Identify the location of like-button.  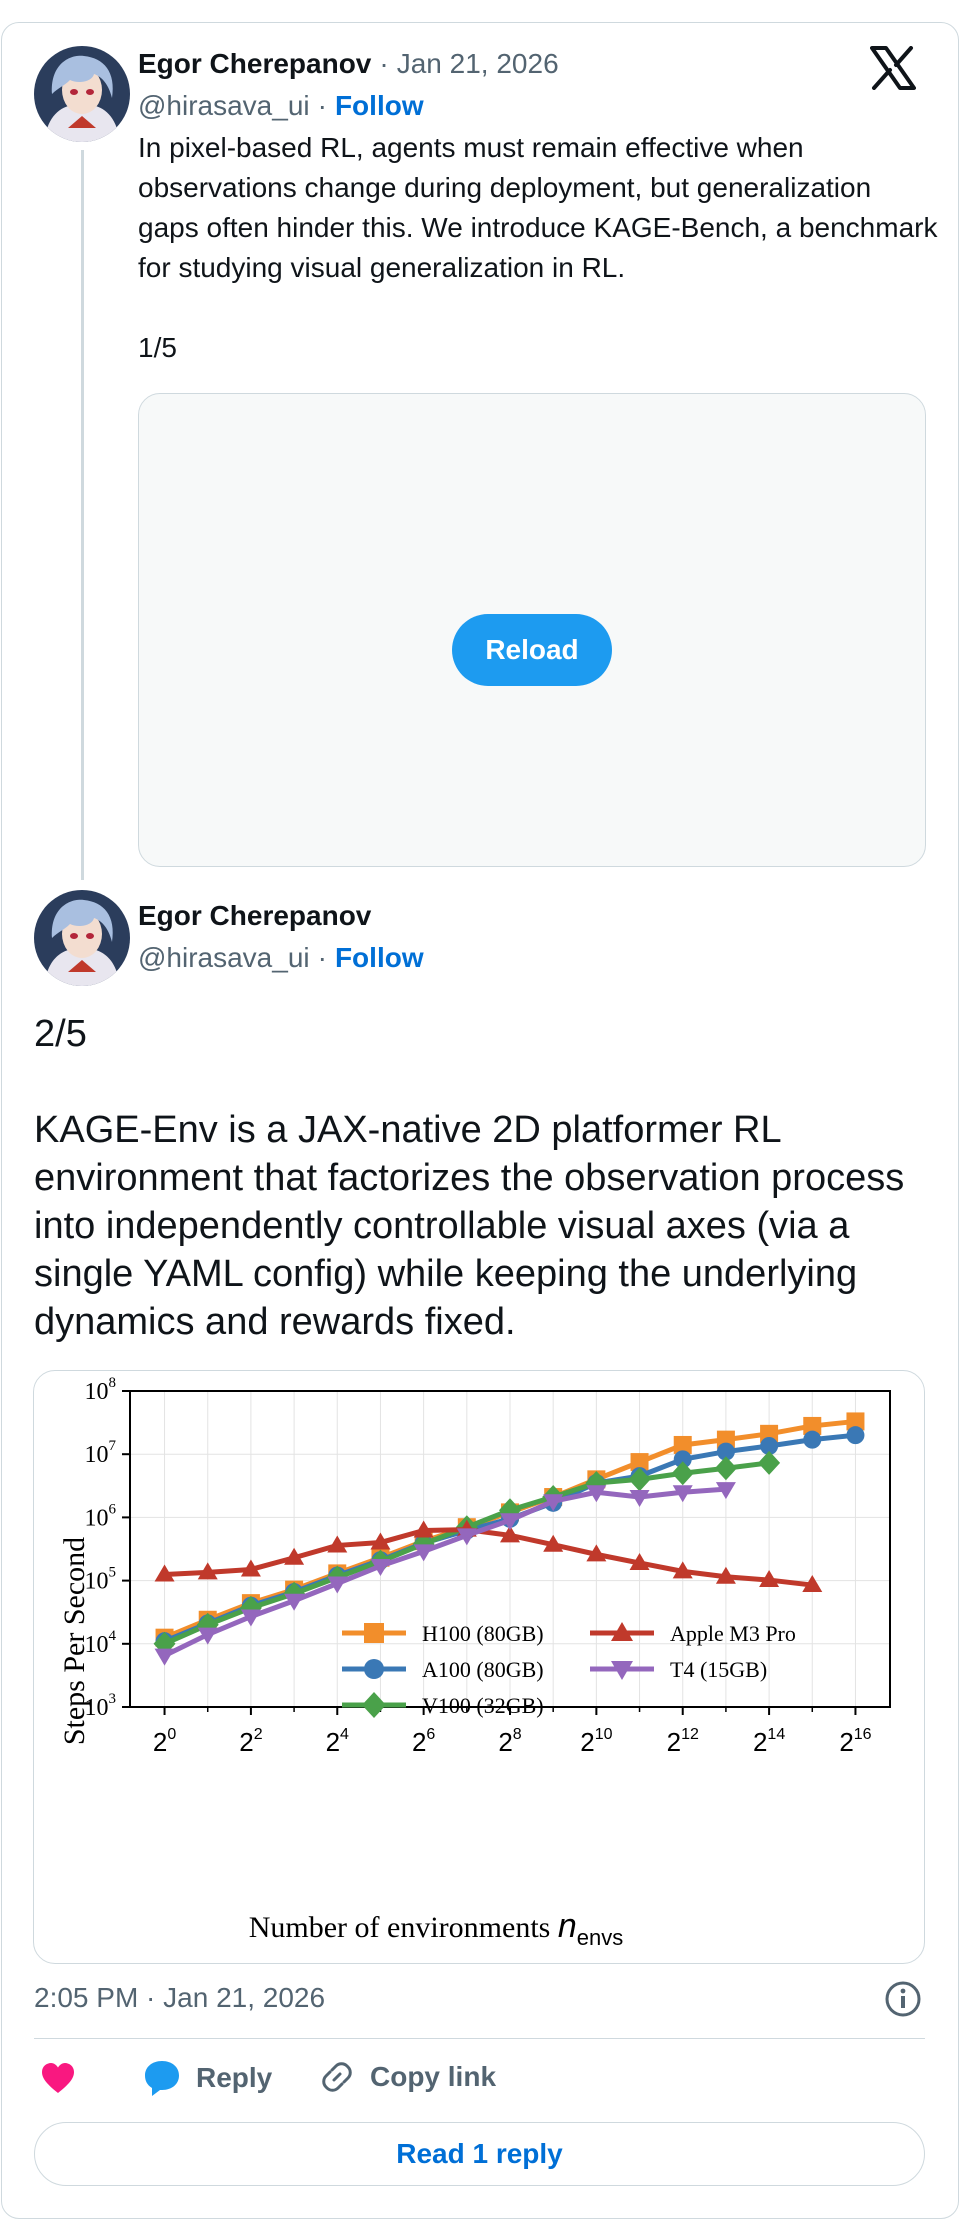
(58, 2078).